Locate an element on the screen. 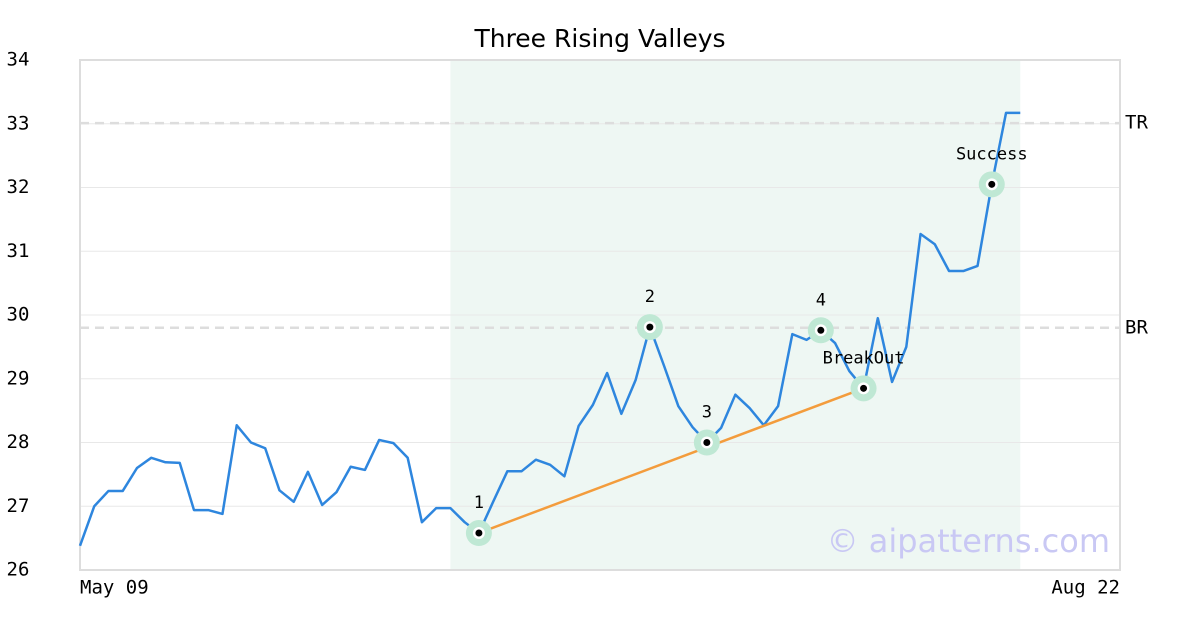 This screenshot has width=1200, height=630. point-label: 1 is located at coordinates (479, 503).